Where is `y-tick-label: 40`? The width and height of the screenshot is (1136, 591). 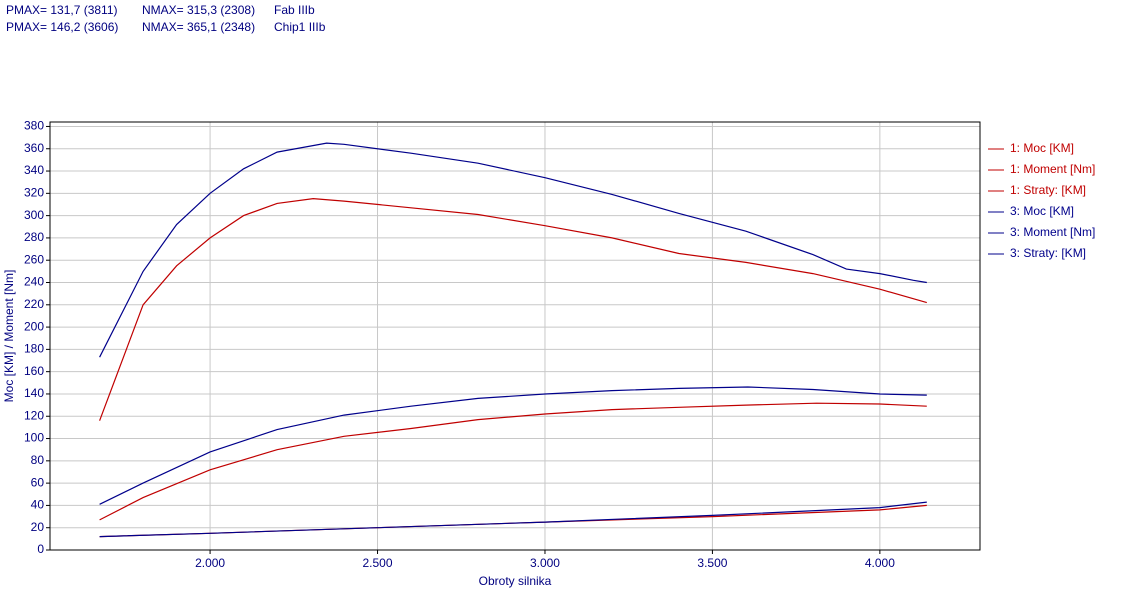
y-tick-label: 40 is located at coordinates (38, 505).